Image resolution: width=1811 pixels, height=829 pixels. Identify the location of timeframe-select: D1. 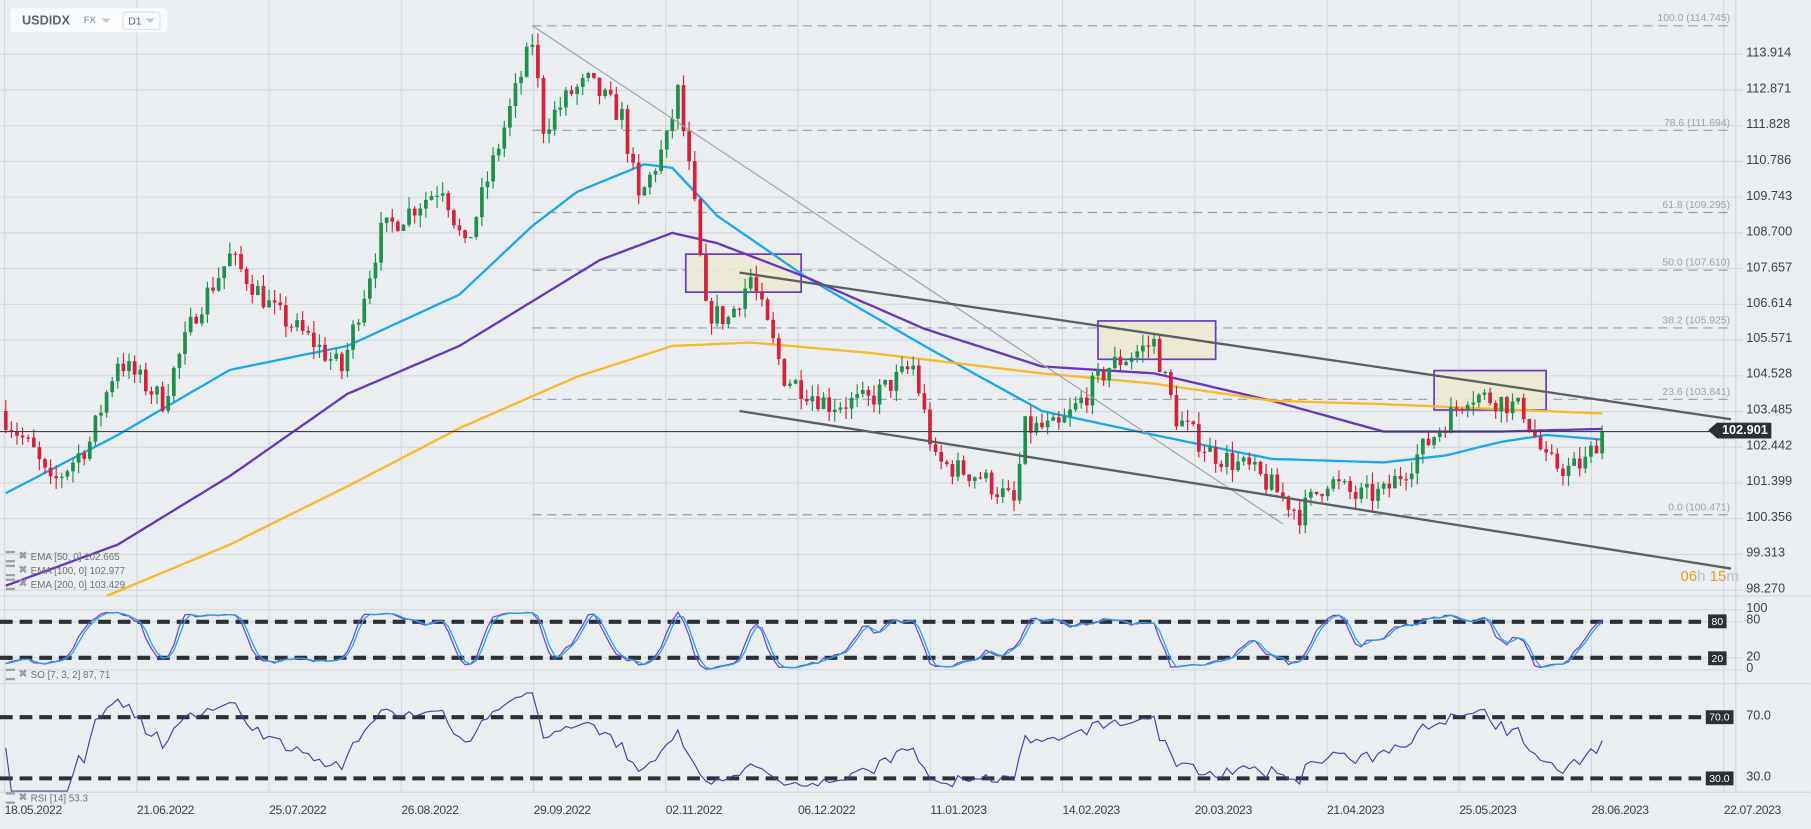
(141, 20).